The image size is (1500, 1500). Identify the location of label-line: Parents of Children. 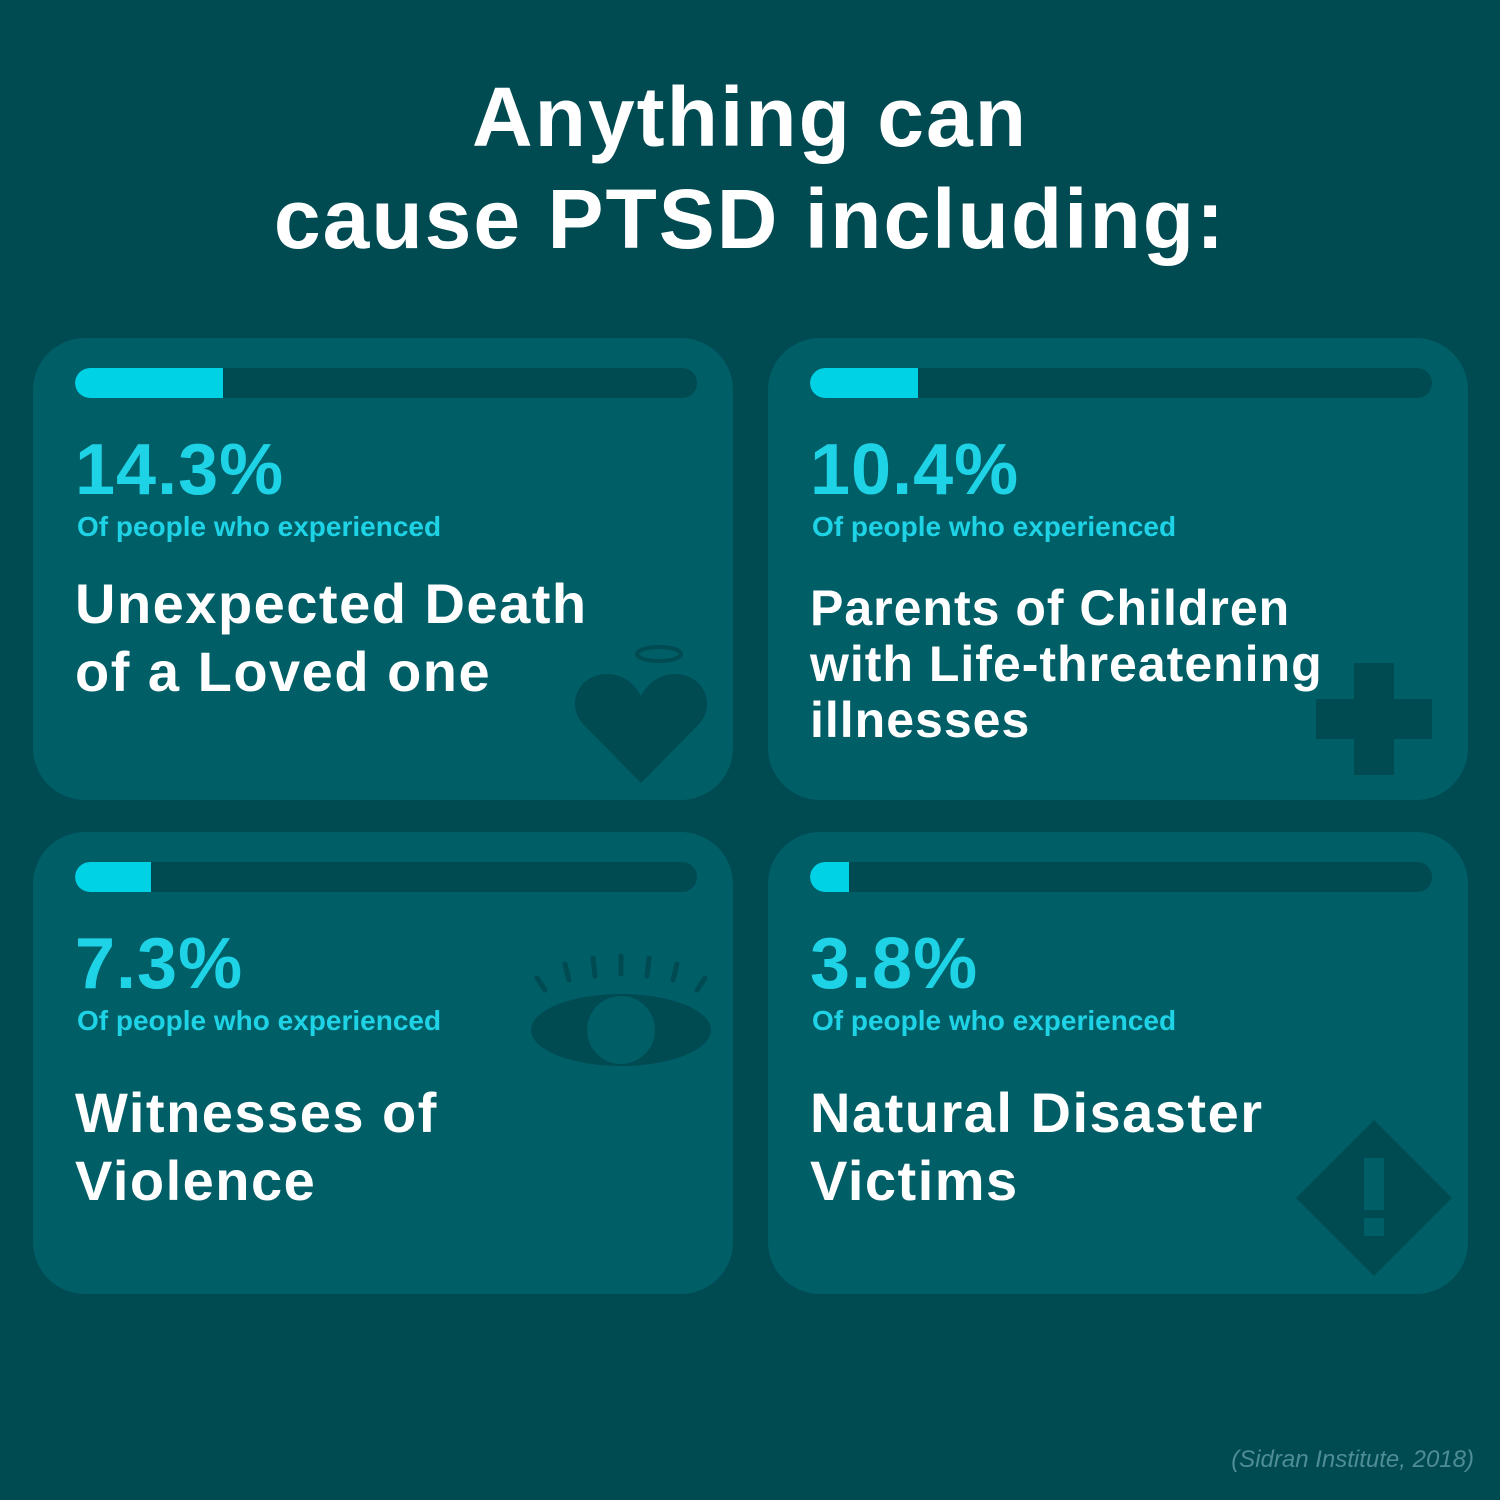
(1050, 608).